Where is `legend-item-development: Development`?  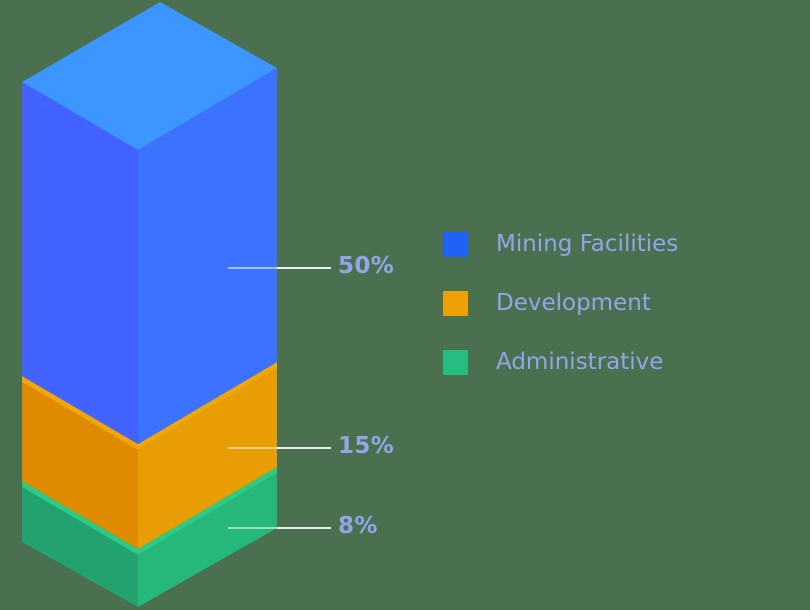 legend-item-development: Development is located at coordinates (560, 303).